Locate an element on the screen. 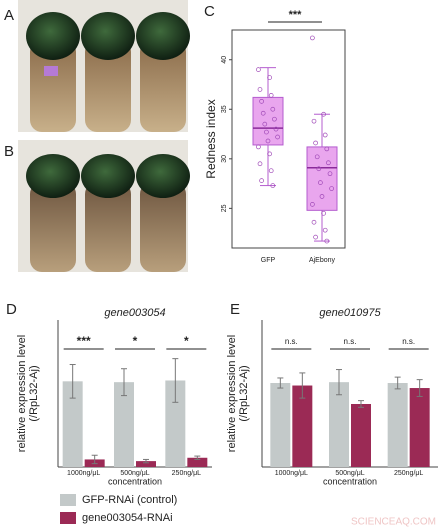  legend-label: gene003054-RNAi is located at coordinates (127, 518).